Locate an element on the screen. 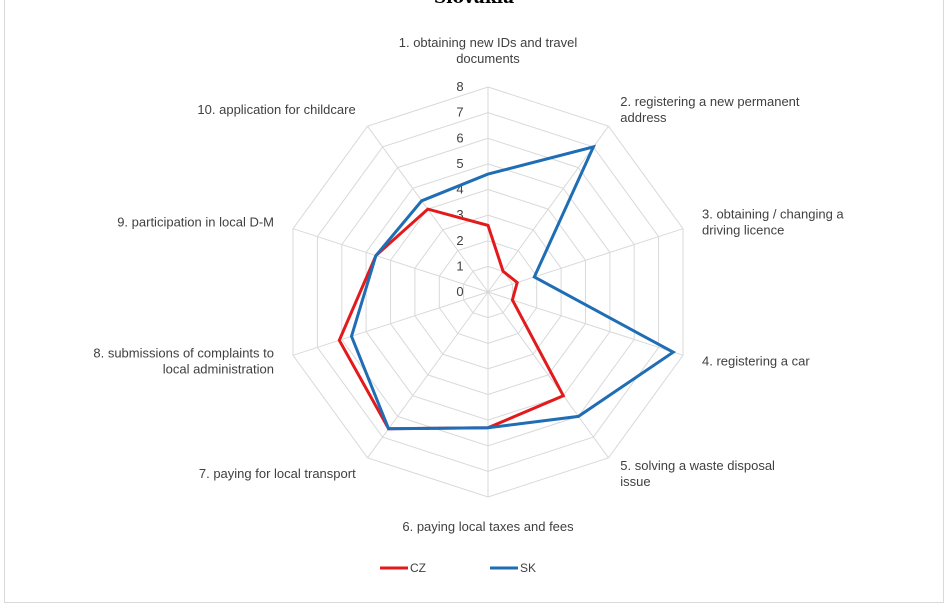  category-label-7: 7. paying for local transport is located at coordinates (277, 473).